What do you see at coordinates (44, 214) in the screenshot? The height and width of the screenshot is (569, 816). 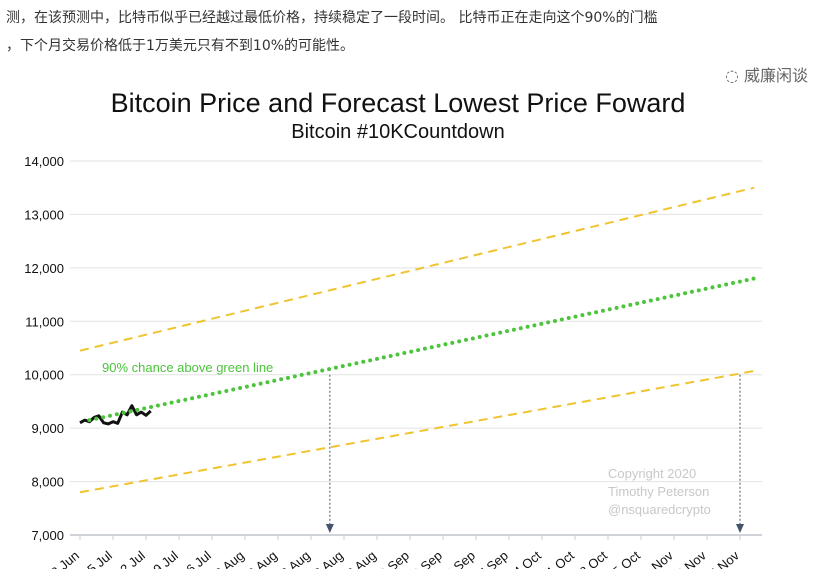 I see `y-tick-label: 13,000` at bounding box center [44, 214].